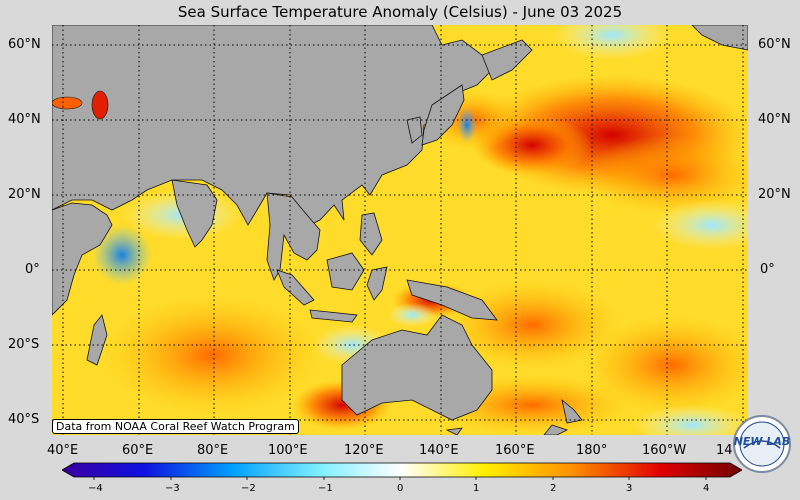 The height and width of the screenshot is (500, 800). Describe the element at coordinates (414, 130) in the screenshot. I see `korea` at that location.